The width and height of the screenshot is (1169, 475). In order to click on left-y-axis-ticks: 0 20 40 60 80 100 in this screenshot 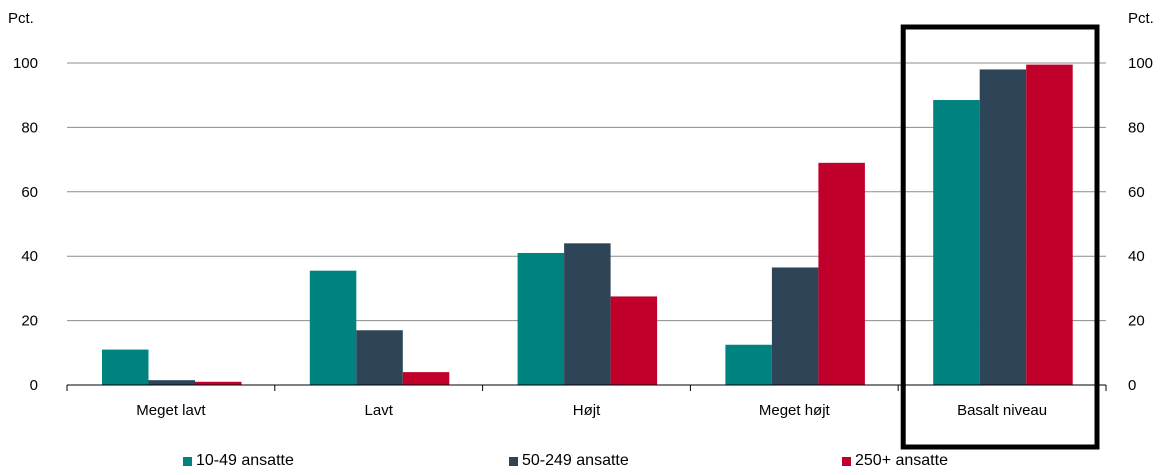, I will do `click(25, 224)`.